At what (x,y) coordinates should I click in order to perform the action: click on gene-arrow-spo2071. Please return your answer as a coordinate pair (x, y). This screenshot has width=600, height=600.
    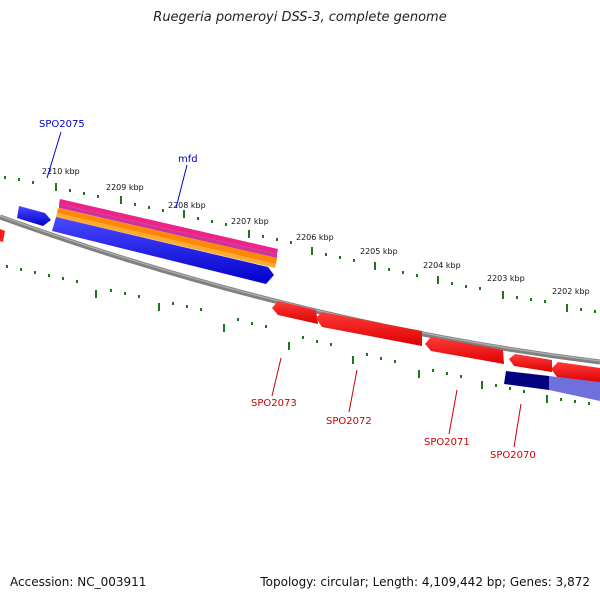
    Looking at the image, I should click on (464, 350).